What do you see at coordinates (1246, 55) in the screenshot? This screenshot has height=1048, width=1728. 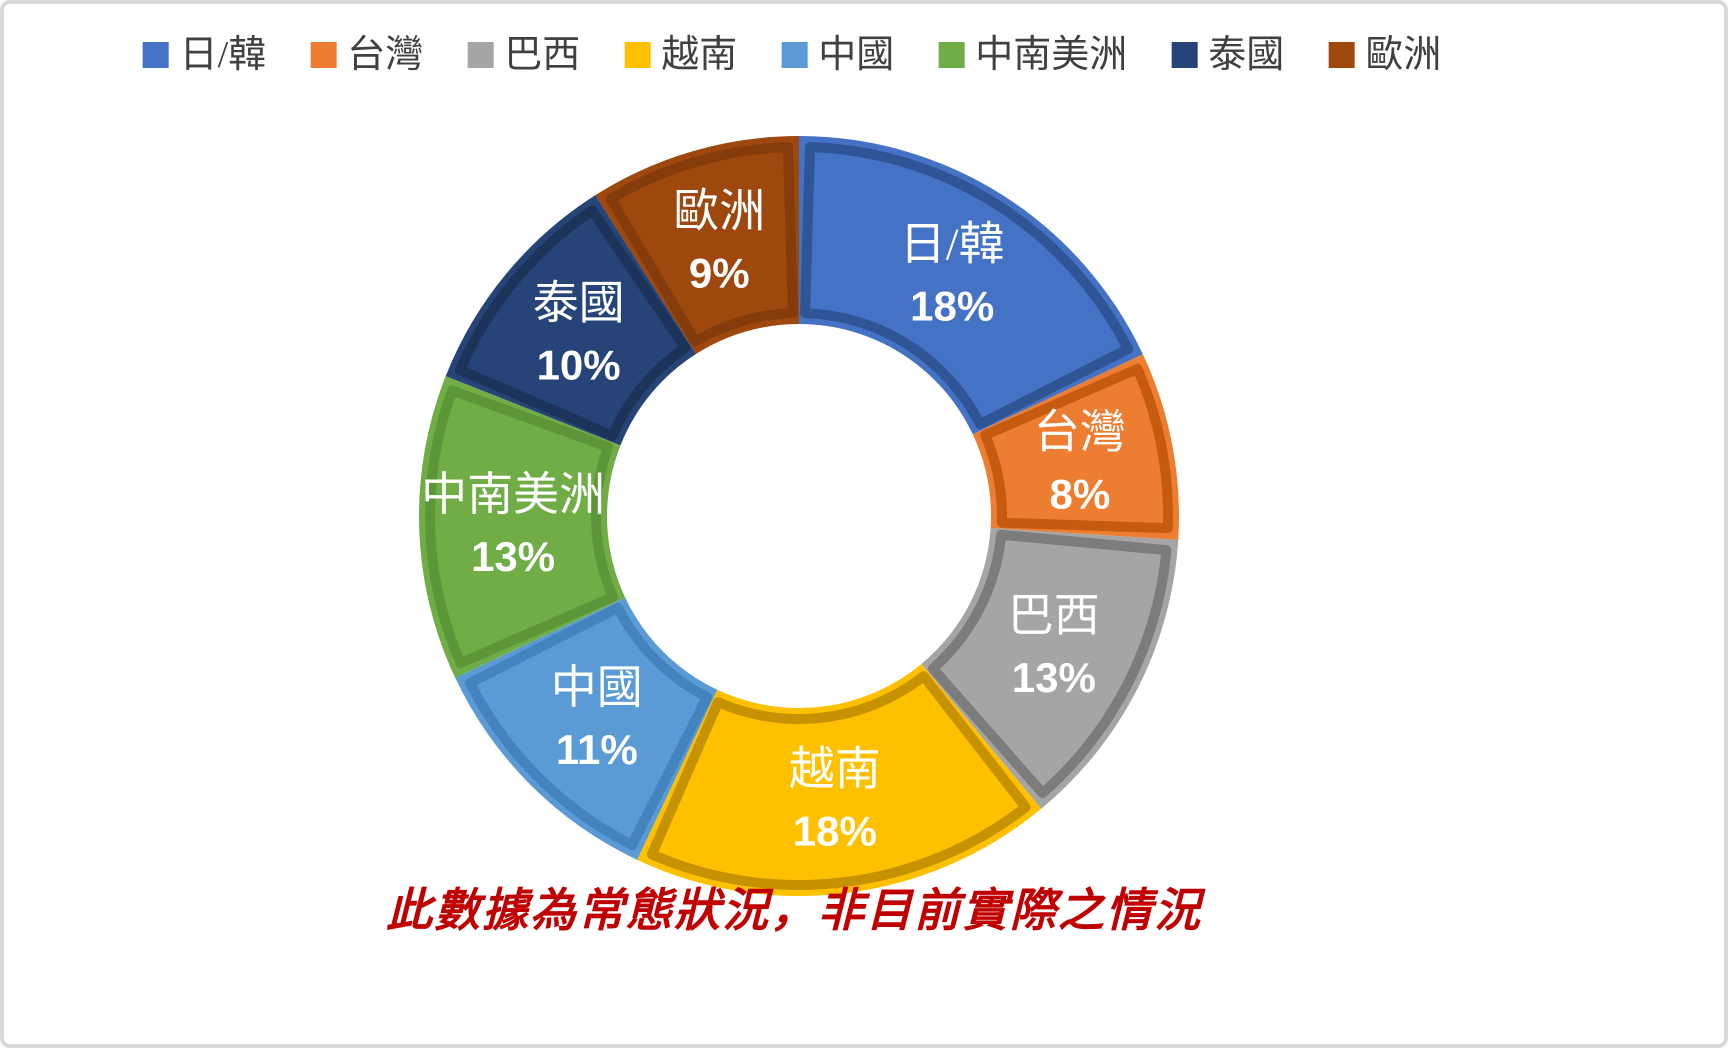 I see `legend-label: 泰國` at bounding box center [1246, 55].